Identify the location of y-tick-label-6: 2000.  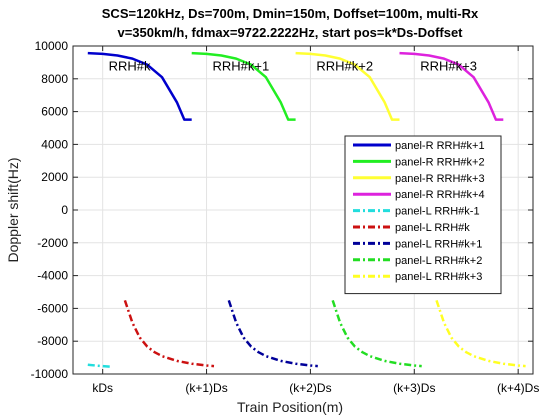
(54, 177).